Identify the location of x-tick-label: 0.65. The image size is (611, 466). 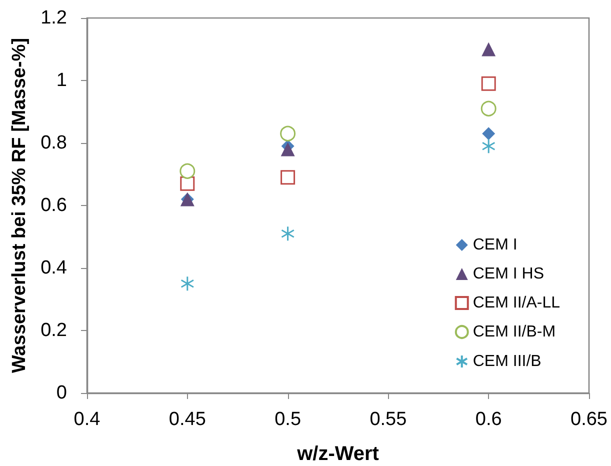
(589, 419).